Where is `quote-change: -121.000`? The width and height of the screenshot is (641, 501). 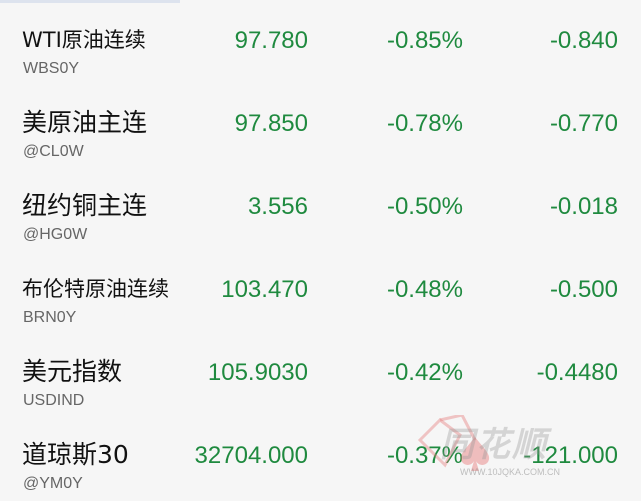
quote-change: -121.000 is located at coordinates (570, 455).